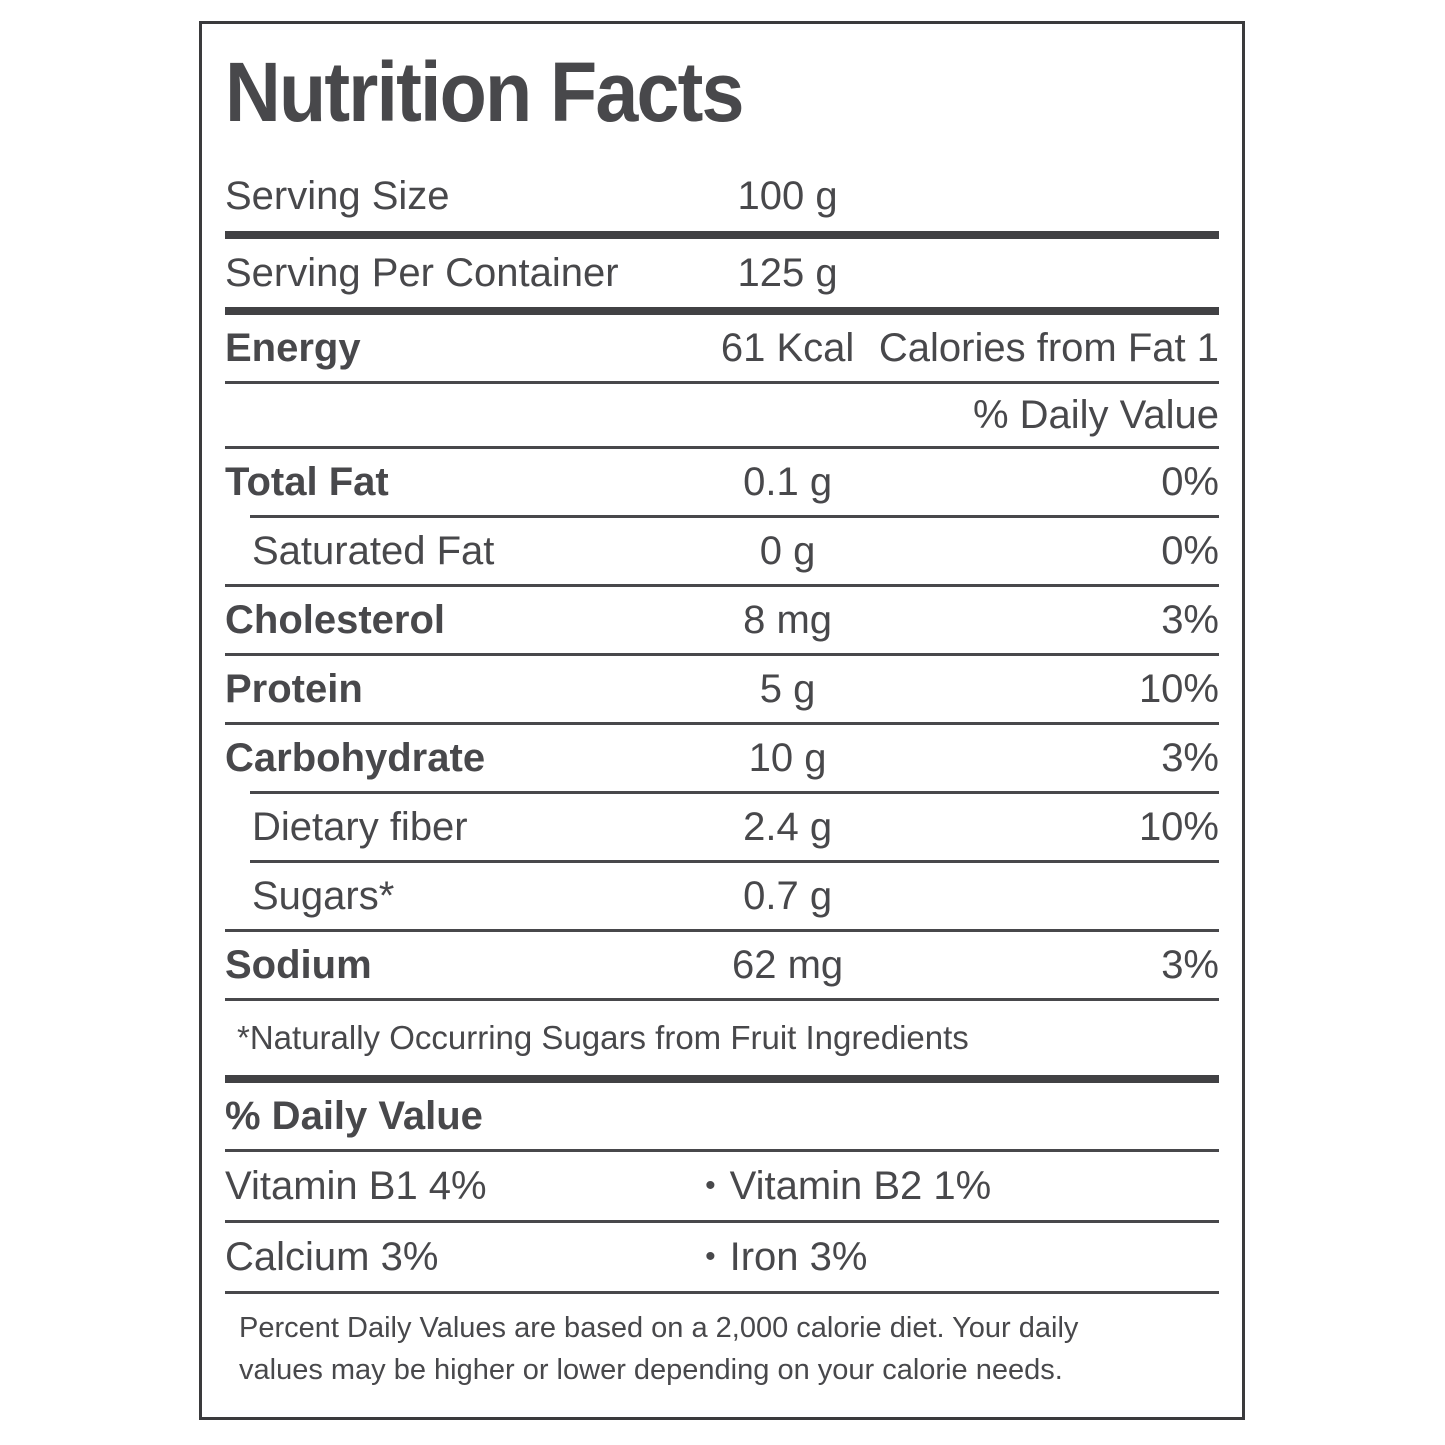  What do you see at coordinates (722, 551) in the screenshot?
I see `nutrient-row-saturated-fat: Saturated Fat 0 g 0%` at bounding box center [722, 551].